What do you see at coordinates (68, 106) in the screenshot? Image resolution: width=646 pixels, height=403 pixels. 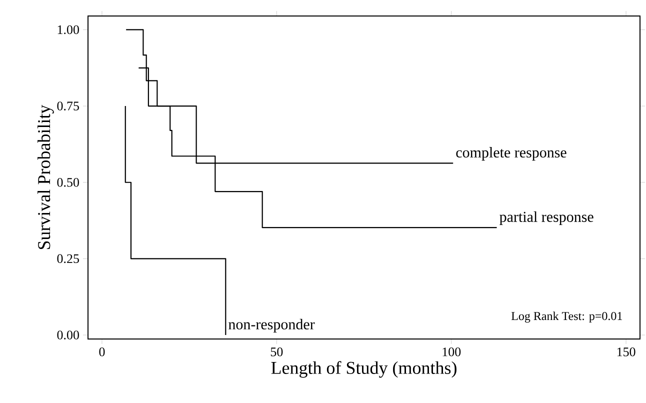 I see `y-tick-label: 0.75` at bounding box center [68, 106].